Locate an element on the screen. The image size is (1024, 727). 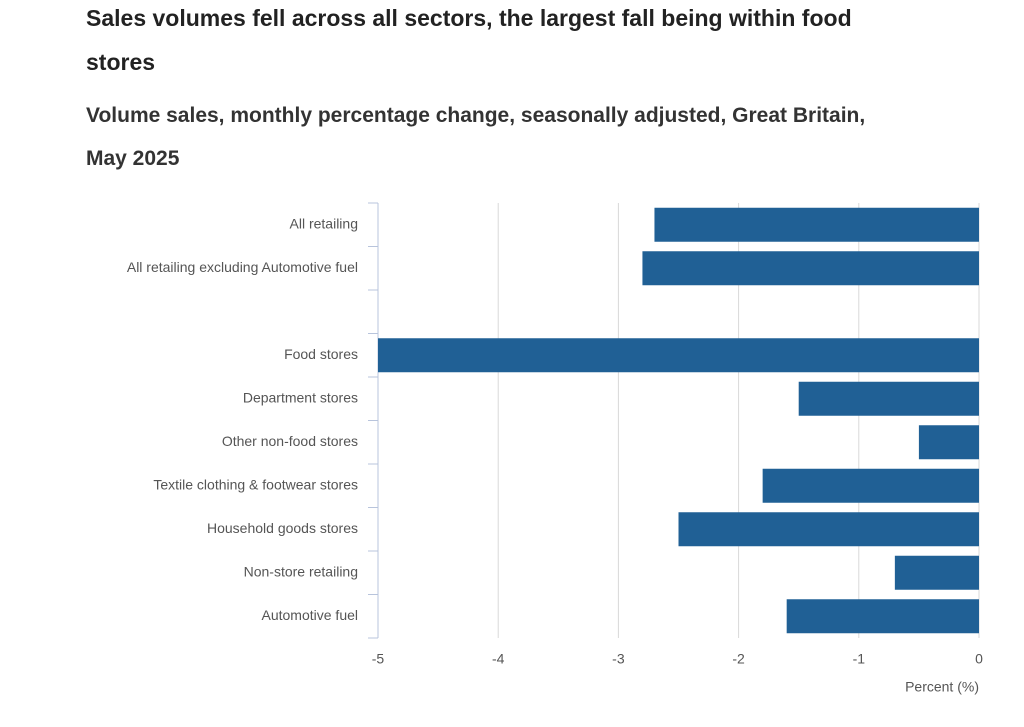
x-tick-label: -3 is located at coordinates (618, 659).